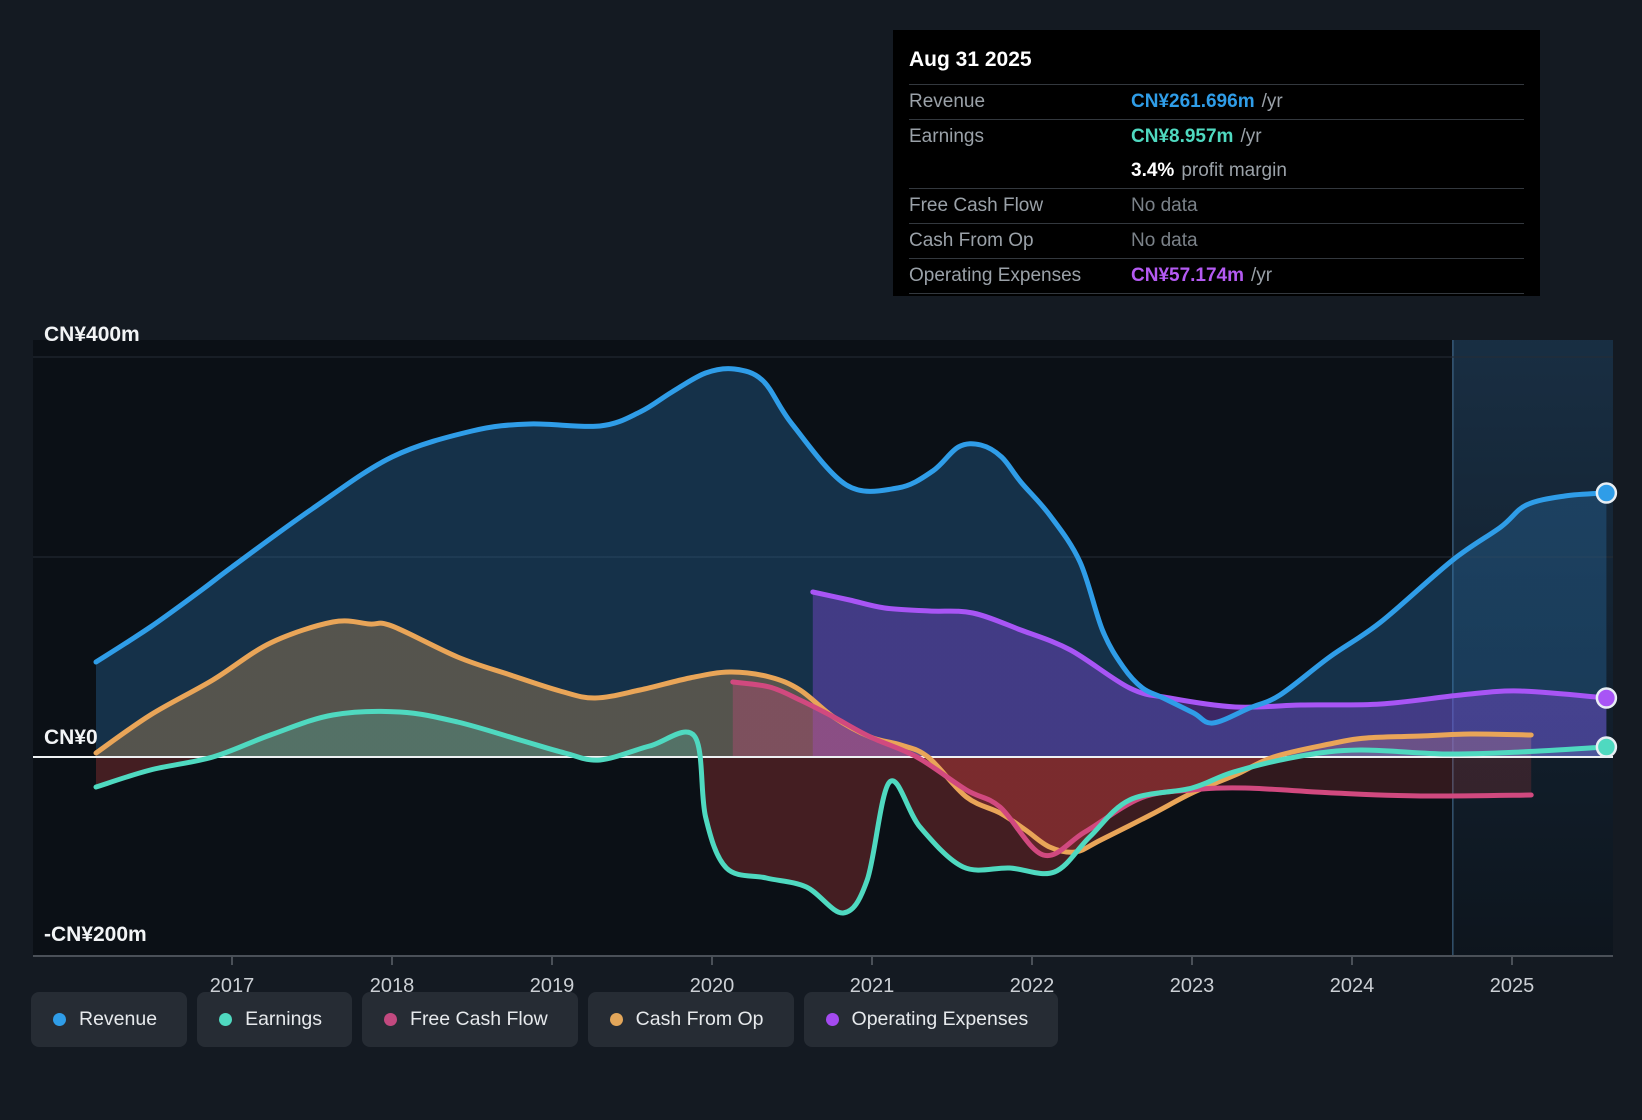 The height and width of the screenshot is (1120, 1642). Describe the element at coordinates (832, 1019) in the screenshot. I see `operating-expenses-dot-icon` at that location.